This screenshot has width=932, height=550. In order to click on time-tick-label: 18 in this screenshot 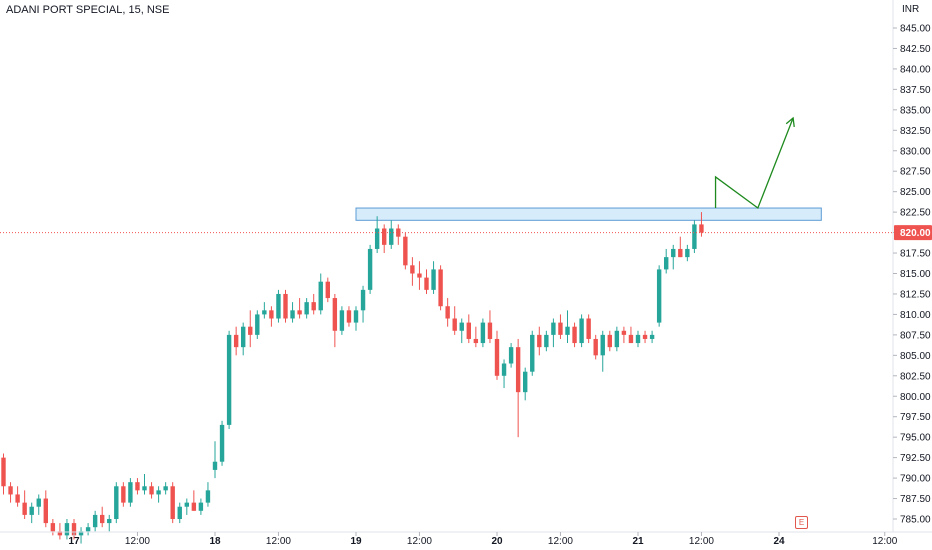, I will do `click(215, 541)`.